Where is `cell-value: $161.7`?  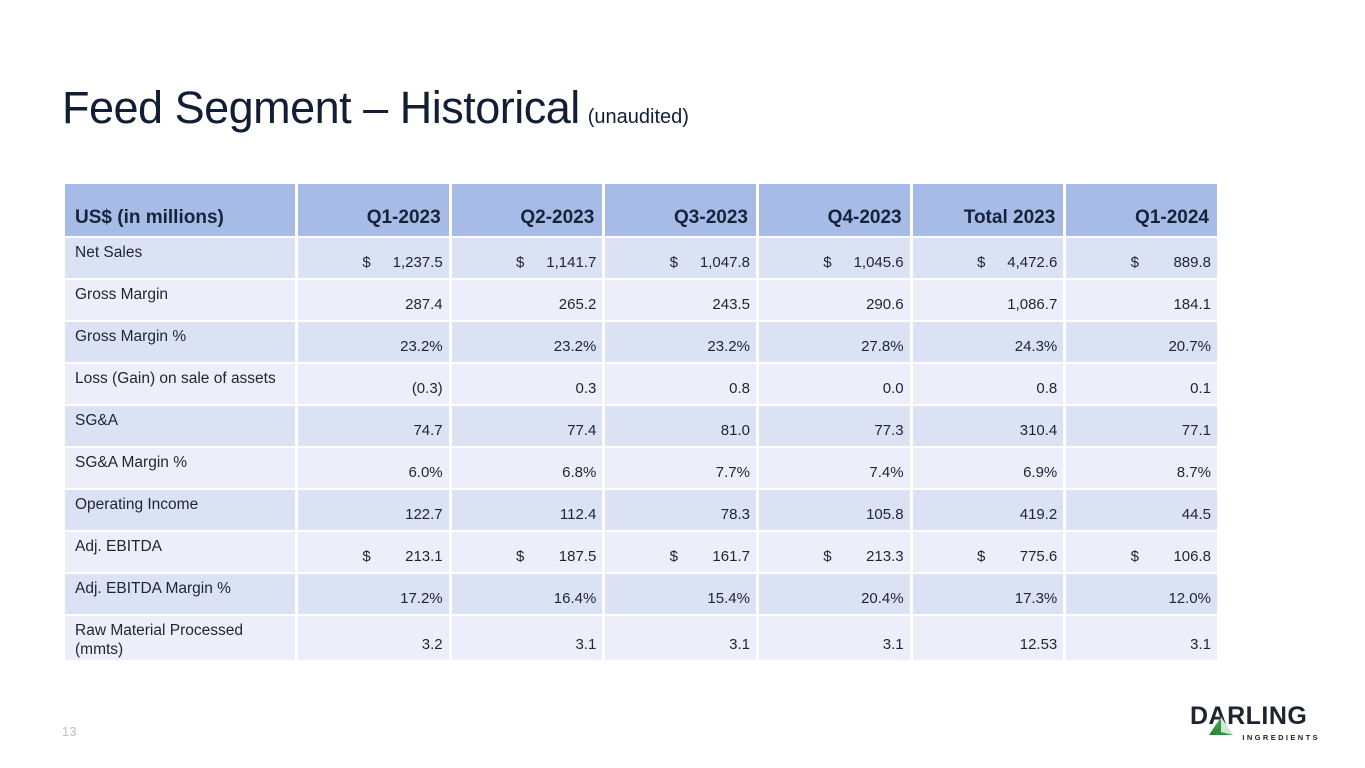 cell-value: $161.7 is located at coordinates (680, 552).